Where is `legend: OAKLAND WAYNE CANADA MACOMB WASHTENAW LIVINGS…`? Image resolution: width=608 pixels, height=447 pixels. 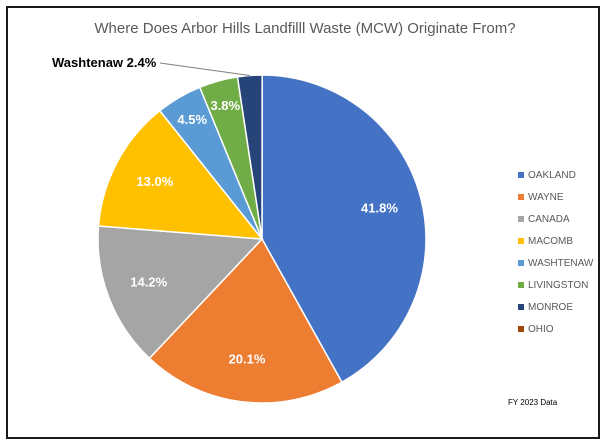 legend: OAKLAND WAYNE CANADA MACOMB WASHTENAW LIVINGS… is located at coordinates (555, 252).